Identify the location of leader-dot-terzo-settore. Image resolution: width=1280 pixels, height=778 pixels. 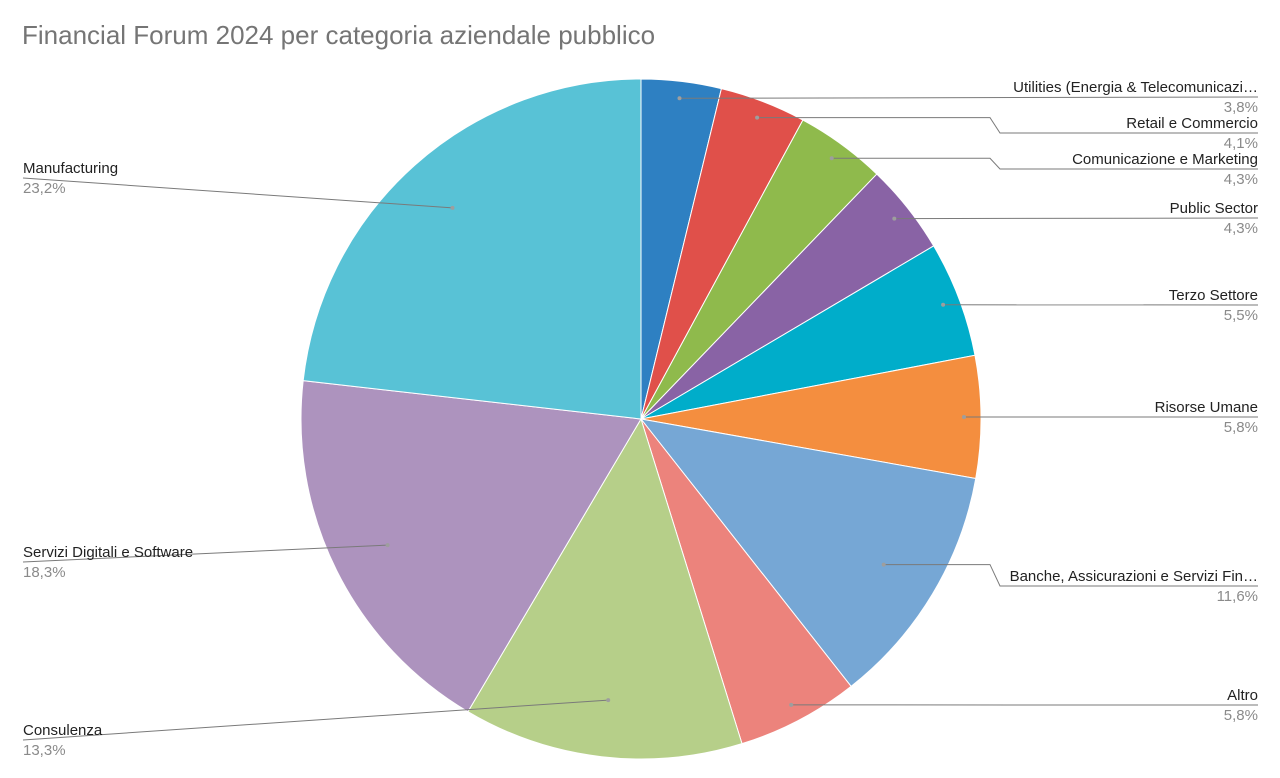
(943, 305).